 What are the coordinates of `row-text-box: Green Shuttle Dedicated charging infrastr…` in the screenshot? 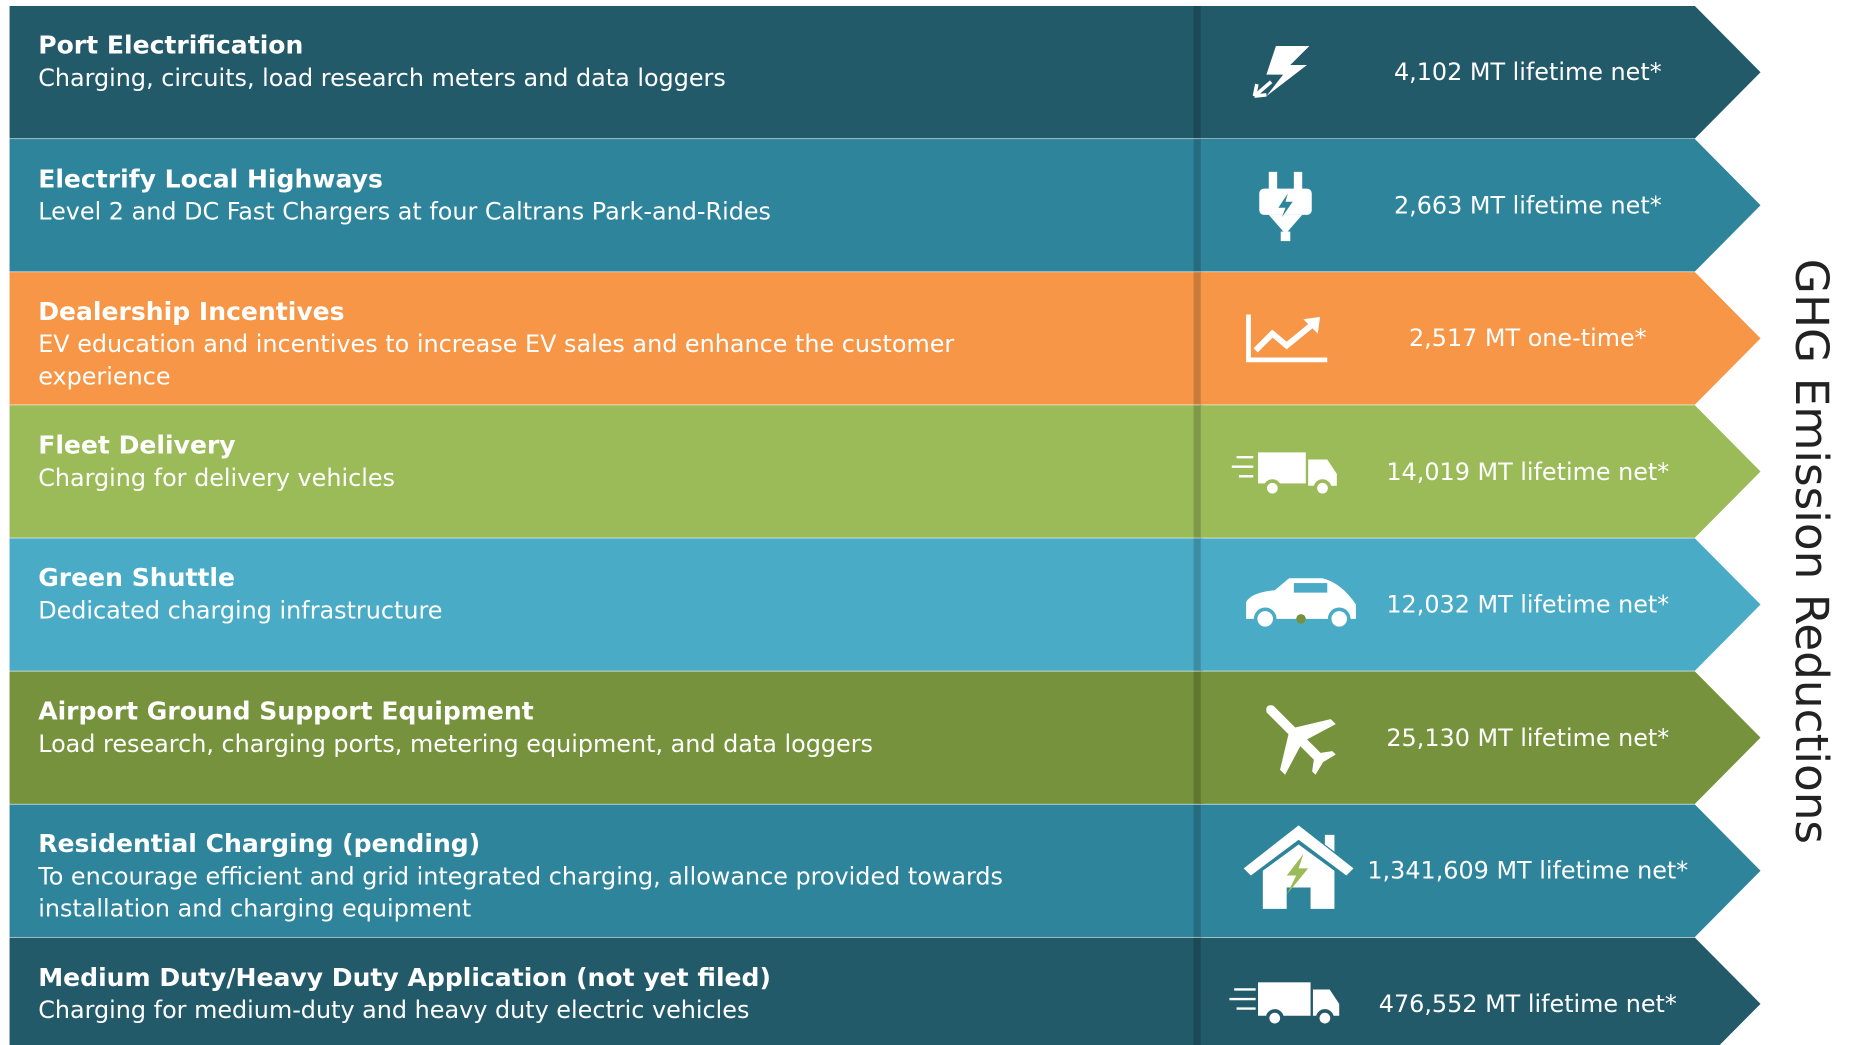 It's located at (533, 594).